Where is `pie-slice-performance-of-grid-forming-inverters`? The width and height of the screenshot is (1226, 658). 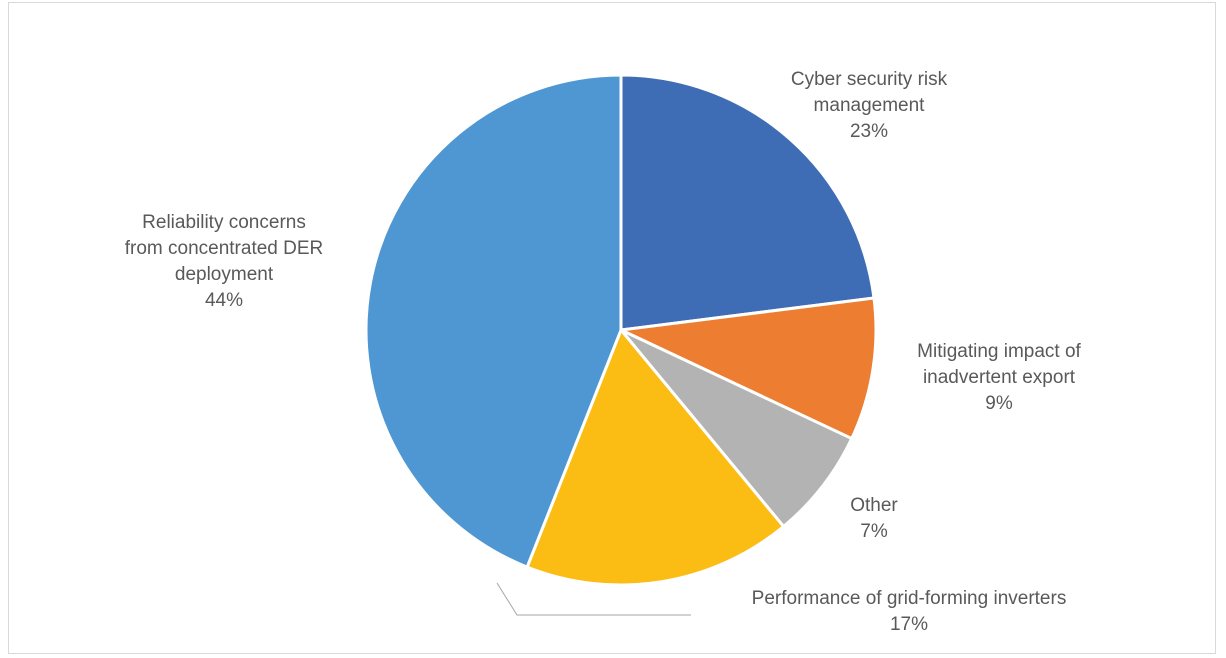
pie-slice-performance-of-grid-forming-inverters is located at coordinates (655, 457).